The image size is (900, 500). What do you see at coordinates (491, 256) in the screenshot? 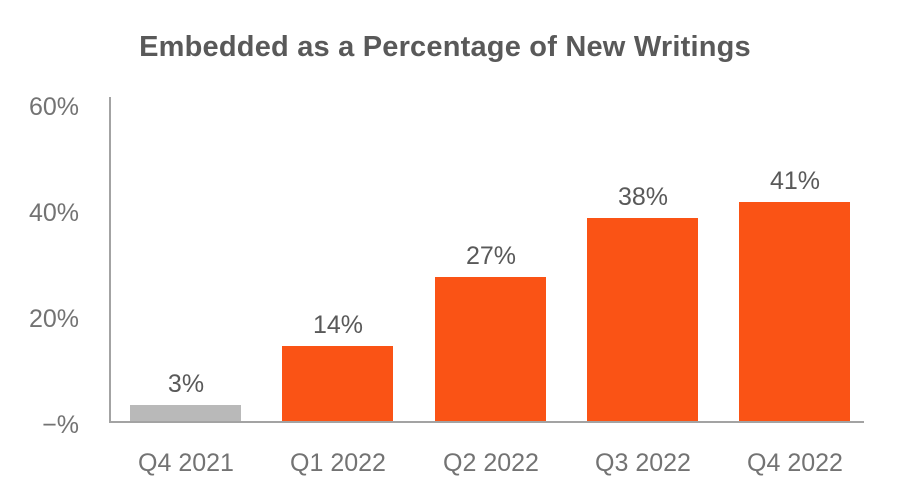
I see `bar-value-label: 27%` at bounding box center [491, 256].